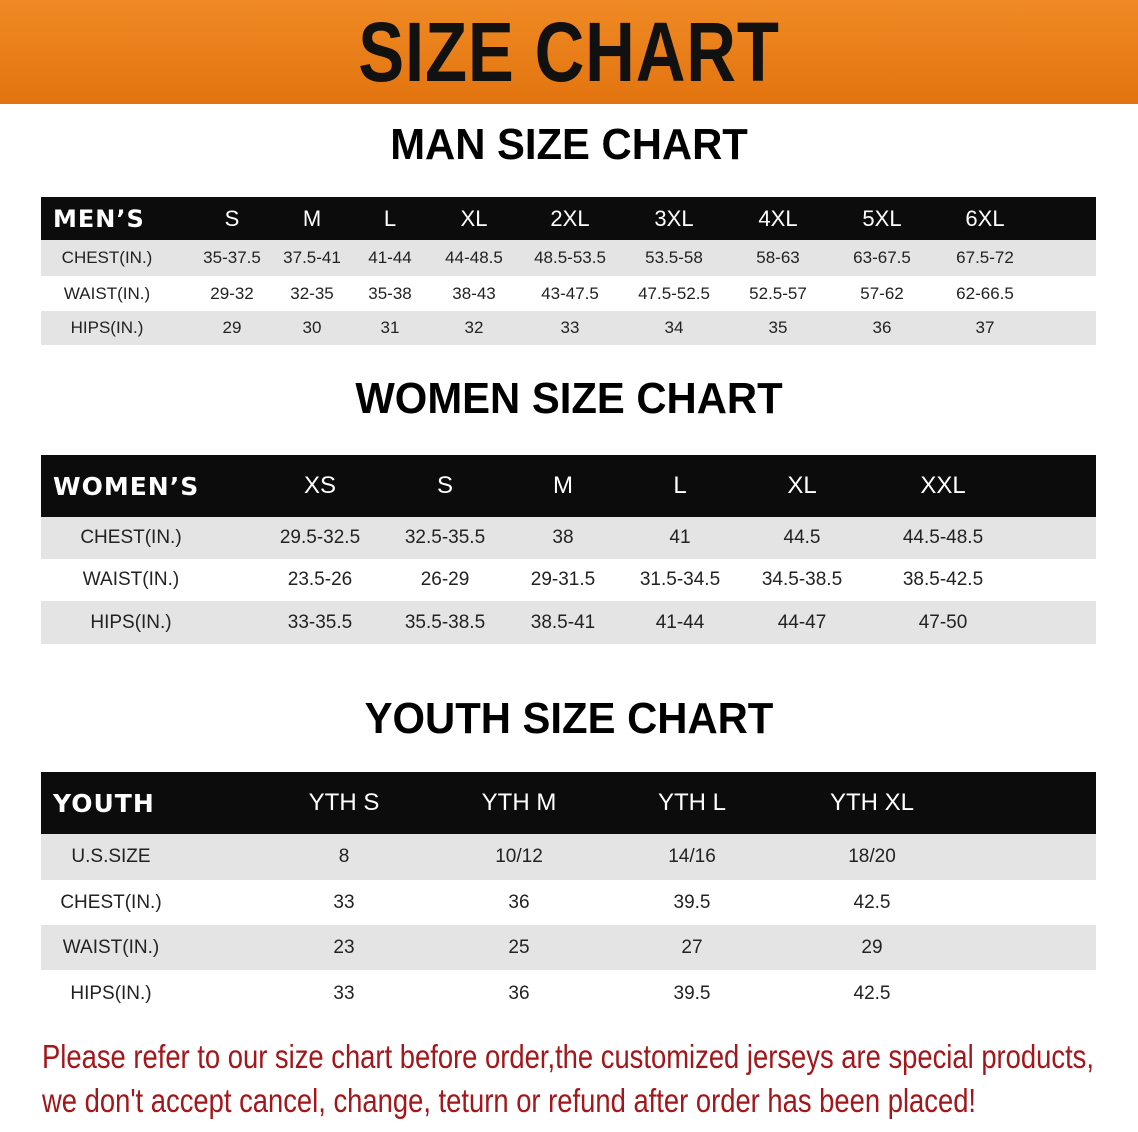 This screenshot has width=1138, height=1132. Describe the element at coordinates (445, 537) in the screenshot. I see `measurement-cell: 32.5-35.5` at that location.